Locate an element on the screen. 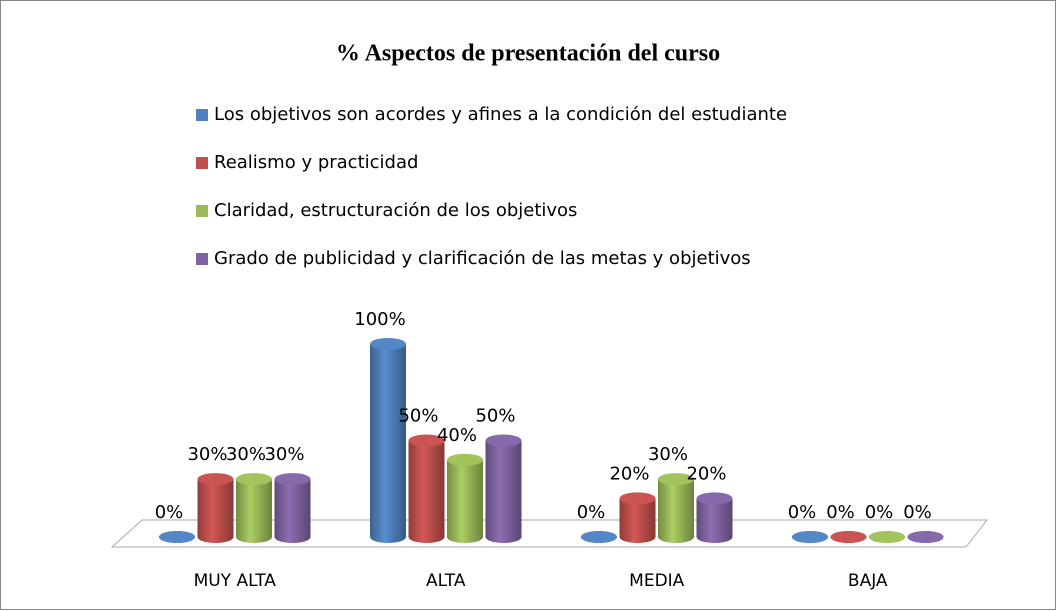 Image resolution: width=1057 pixels, height=611 pixels. x-tick-label: BAJA is located at coordinates (868, 581).